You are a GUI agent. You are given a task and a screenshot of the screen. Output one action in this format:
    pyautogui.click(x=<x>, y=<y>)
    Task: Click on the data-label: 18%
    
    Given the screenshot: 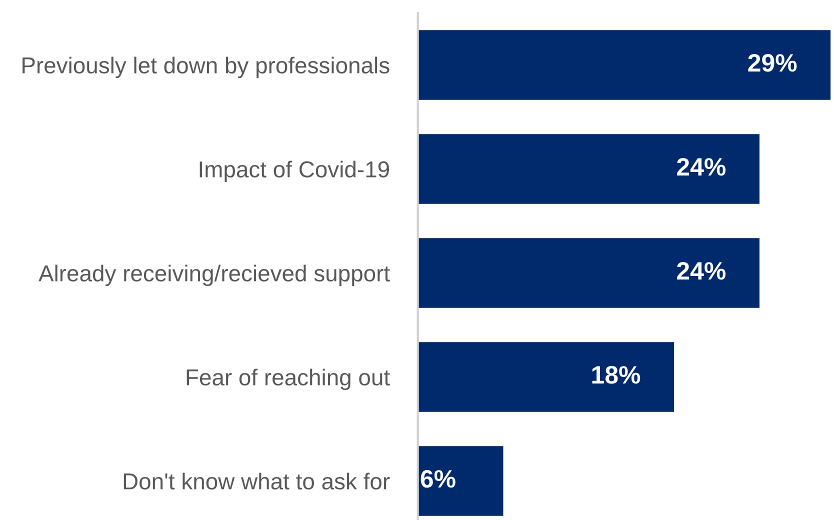 What is the action you would take?
    pyautogui.click(x=616, y=375)
    